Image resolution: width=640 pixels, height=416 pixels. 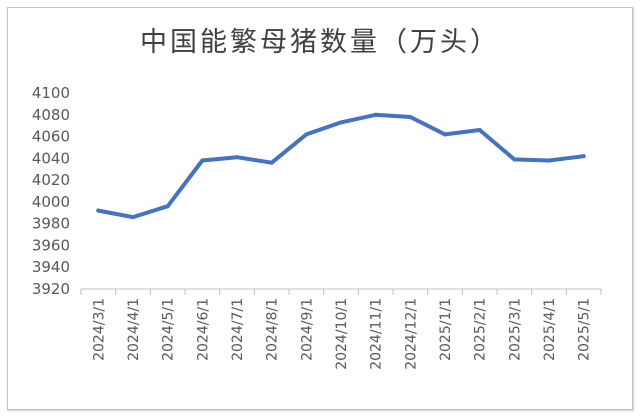 I want to click on x-tick-label: 2024/9/1, so click(x=307, y=329).